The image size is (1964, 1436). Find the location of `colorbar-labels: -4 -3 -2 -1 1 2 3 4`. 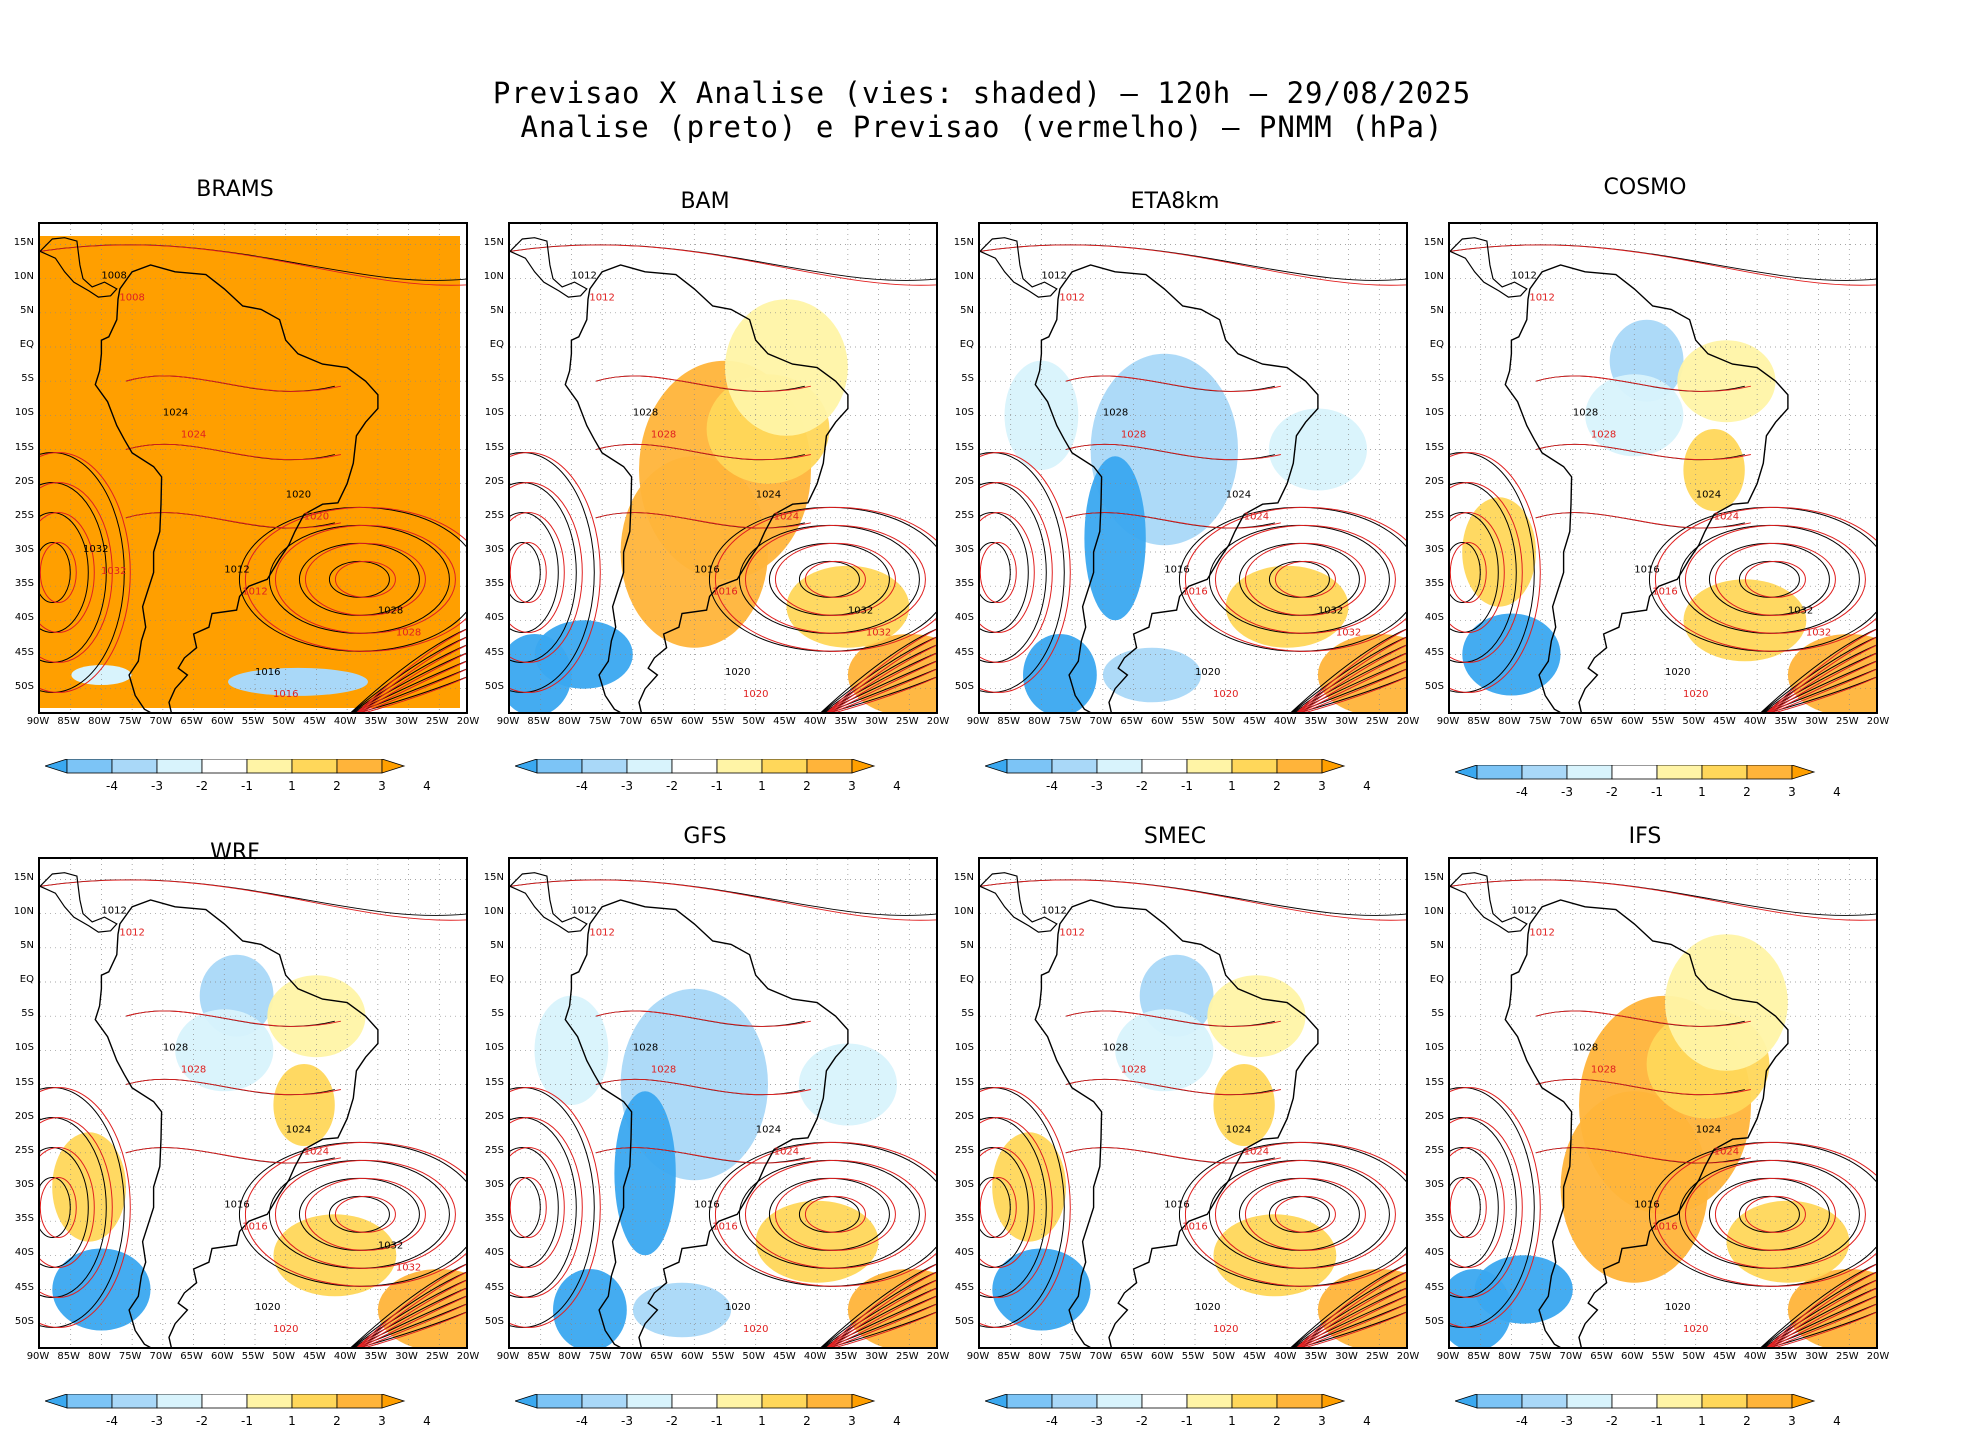

colorbar-labels: -4 -3 -2 -1 1 2 3 4 is located at coordinates (1190, 787).